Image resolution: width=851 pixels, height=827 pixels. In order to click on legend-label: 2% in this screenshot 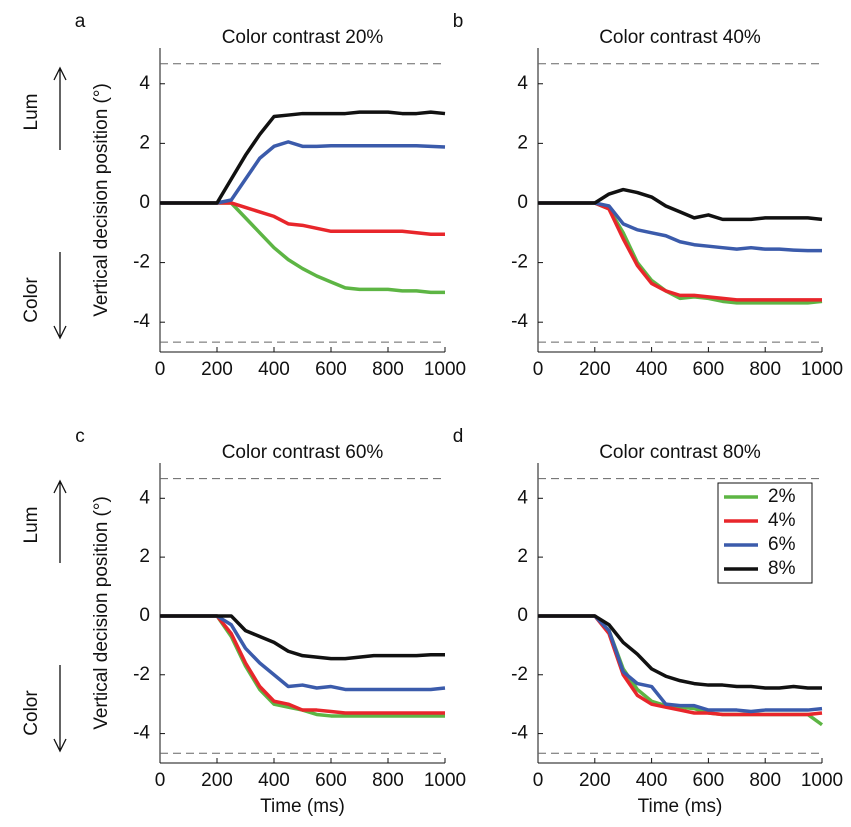, I will do `click(782, 496)`.